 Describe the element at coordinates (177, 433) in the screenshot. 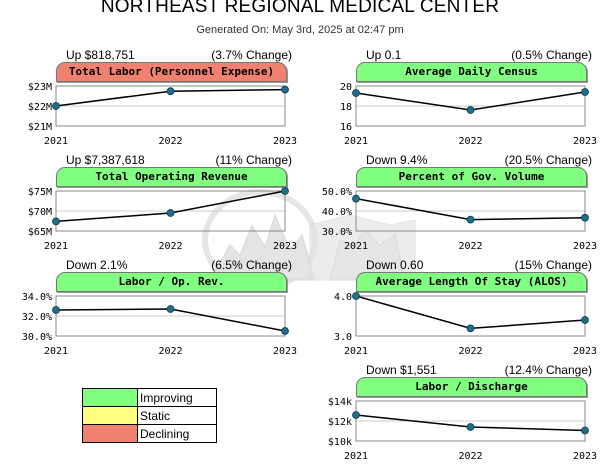

I see `legend-label: Declining` at that location.